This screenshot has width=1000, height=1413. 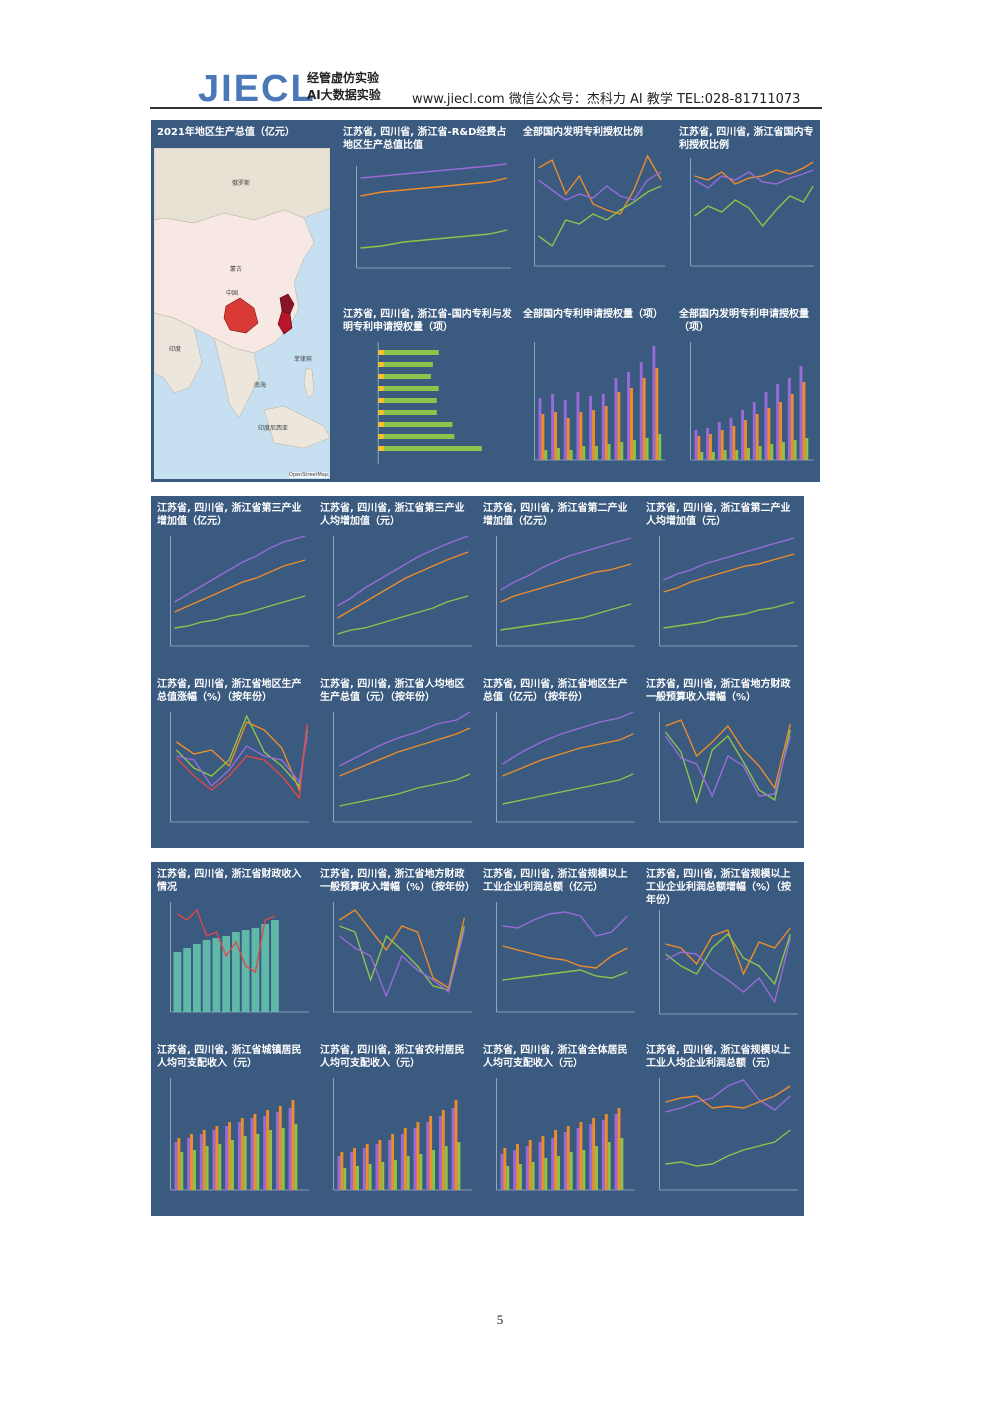 I want to click on panel-title: 江苏省, 四川省, 浙江省财政收入情况, so click(x=229, y=881).